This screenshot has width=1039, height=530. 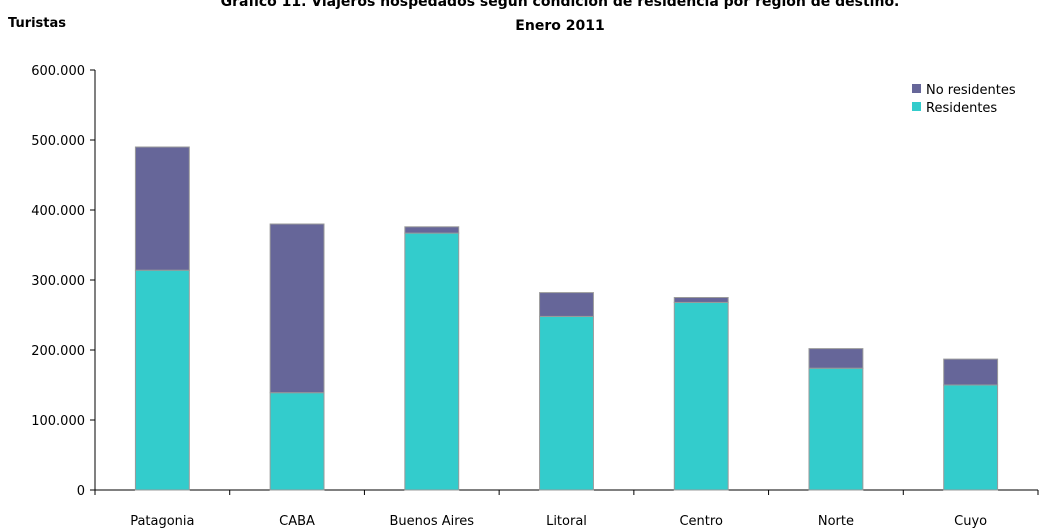 What do you see at coordinates (961, 108) in the screenshot?
I see `legend-label-residentes: Residentes` at bounding box center [961, 108].